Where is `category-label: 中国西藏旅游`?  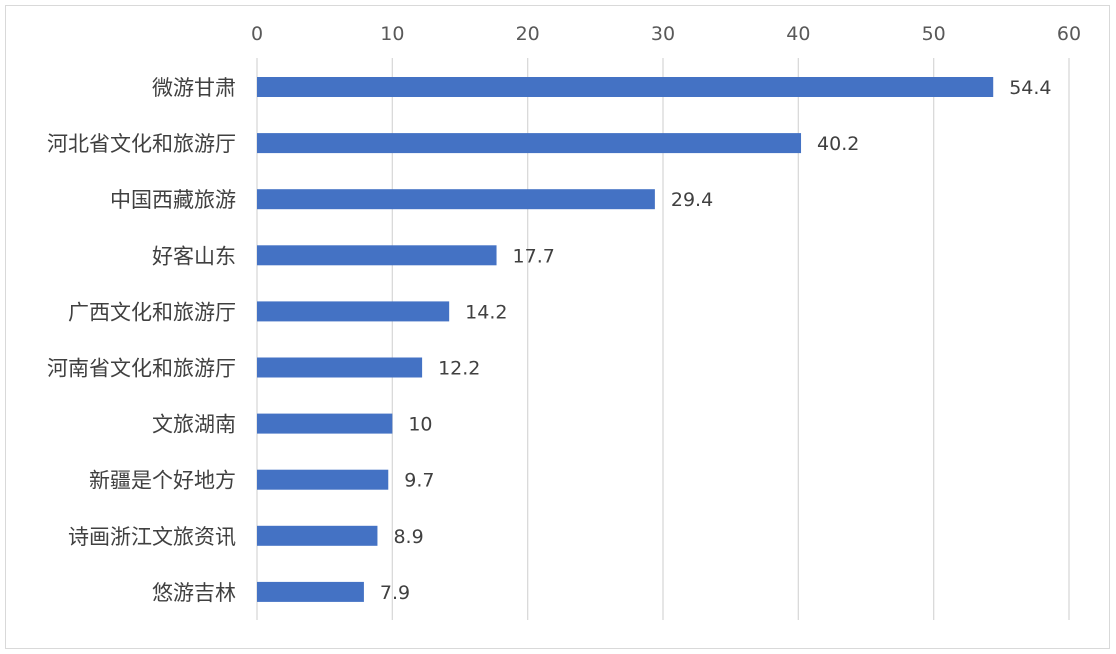
category-label: 中国西藏旅游 is located at coordinates (173, 200).